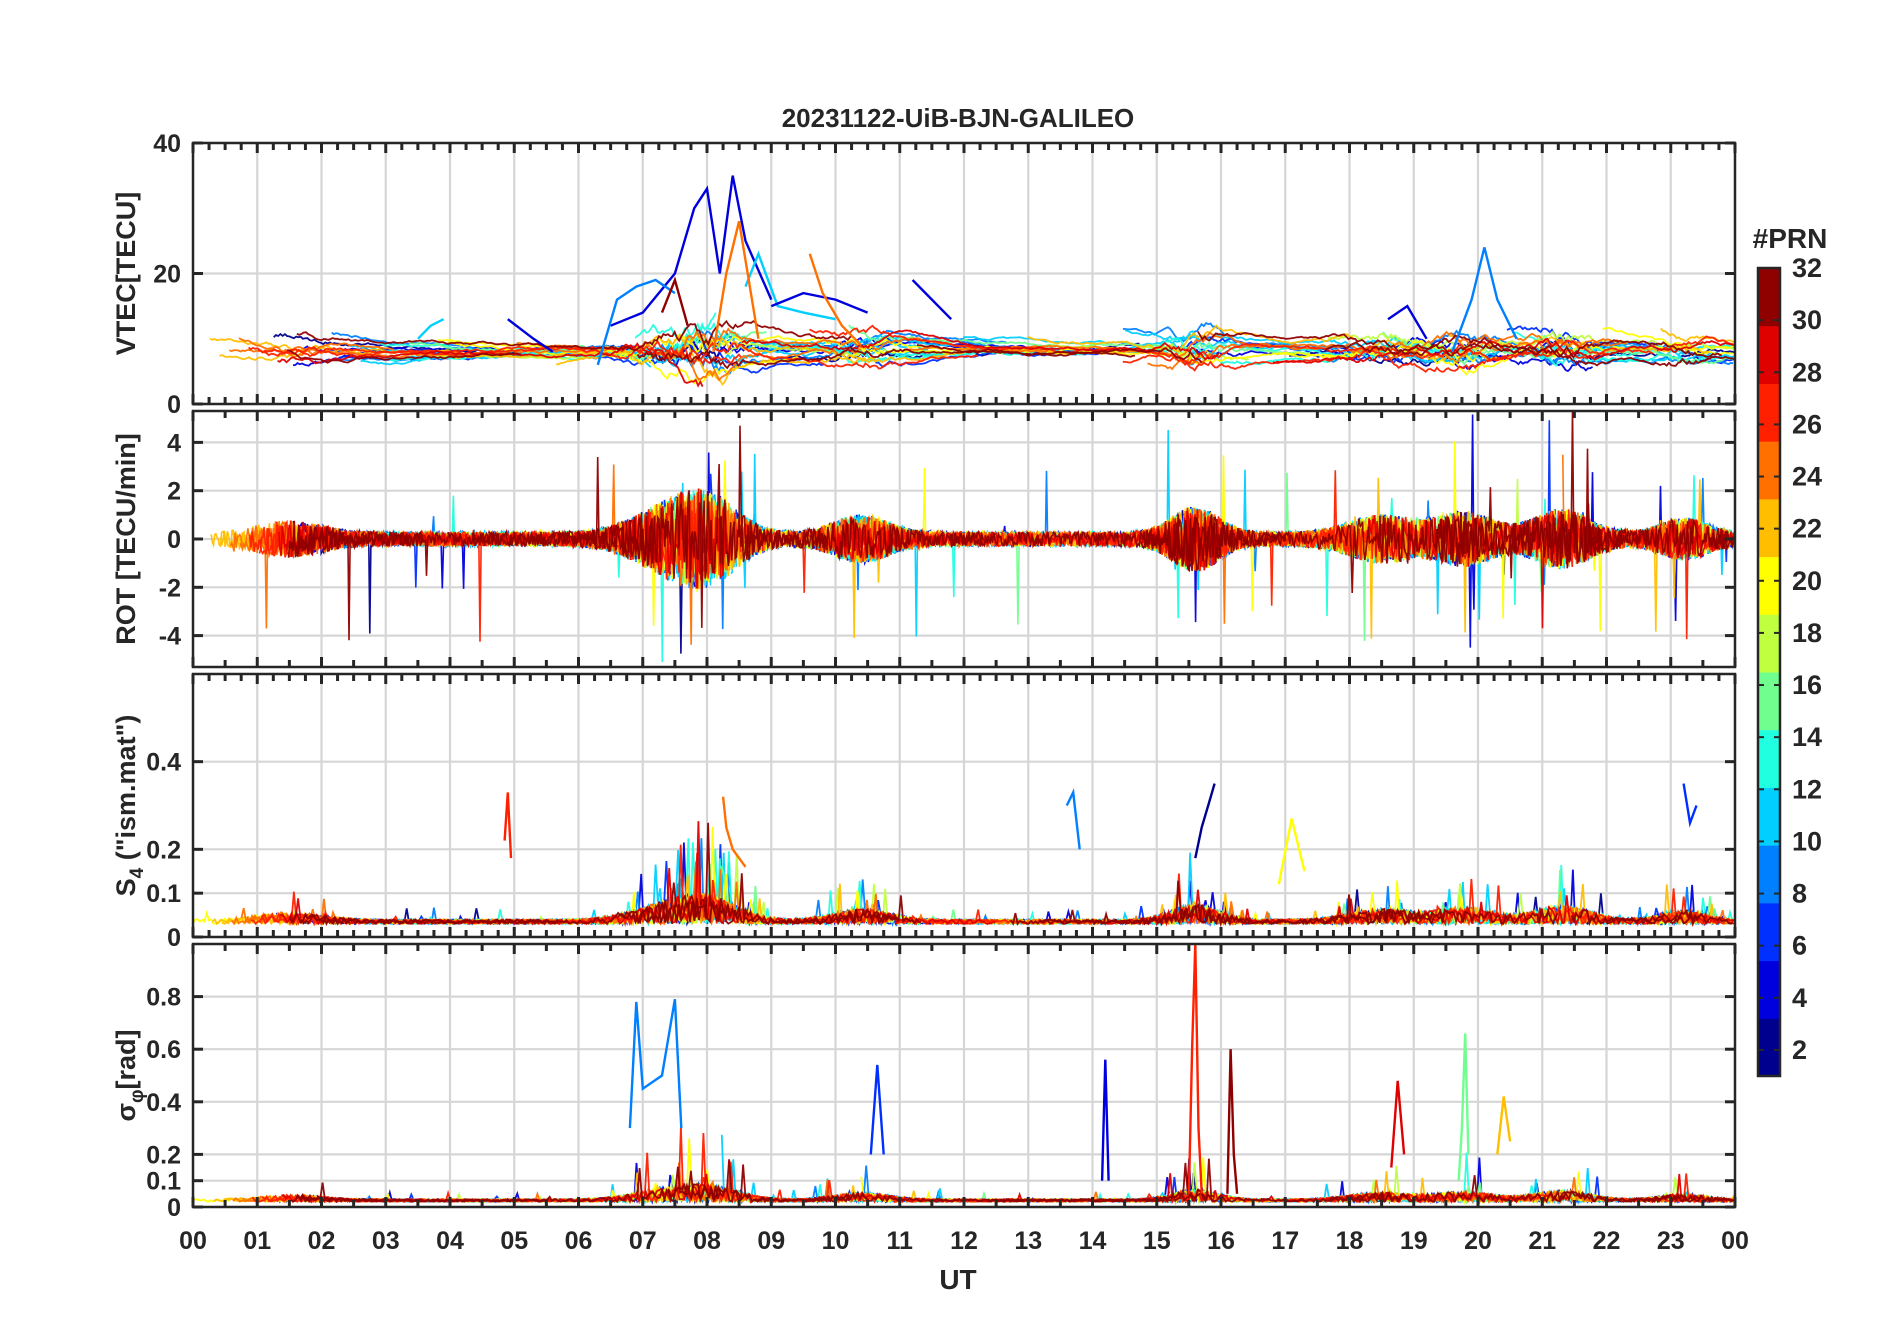  Describe the element at coordinates (707, 1241) in the screenshot. I see `x-tick-label: 08` at that location.